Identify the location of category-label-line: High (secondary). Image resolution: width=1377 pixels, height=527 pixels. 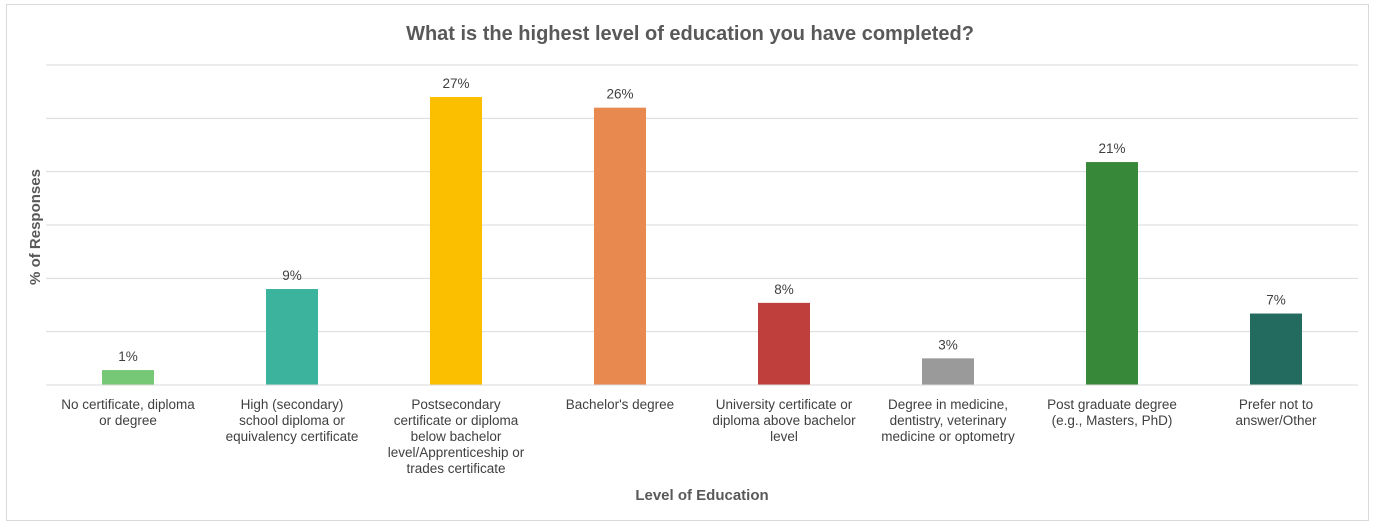
(292, 404).